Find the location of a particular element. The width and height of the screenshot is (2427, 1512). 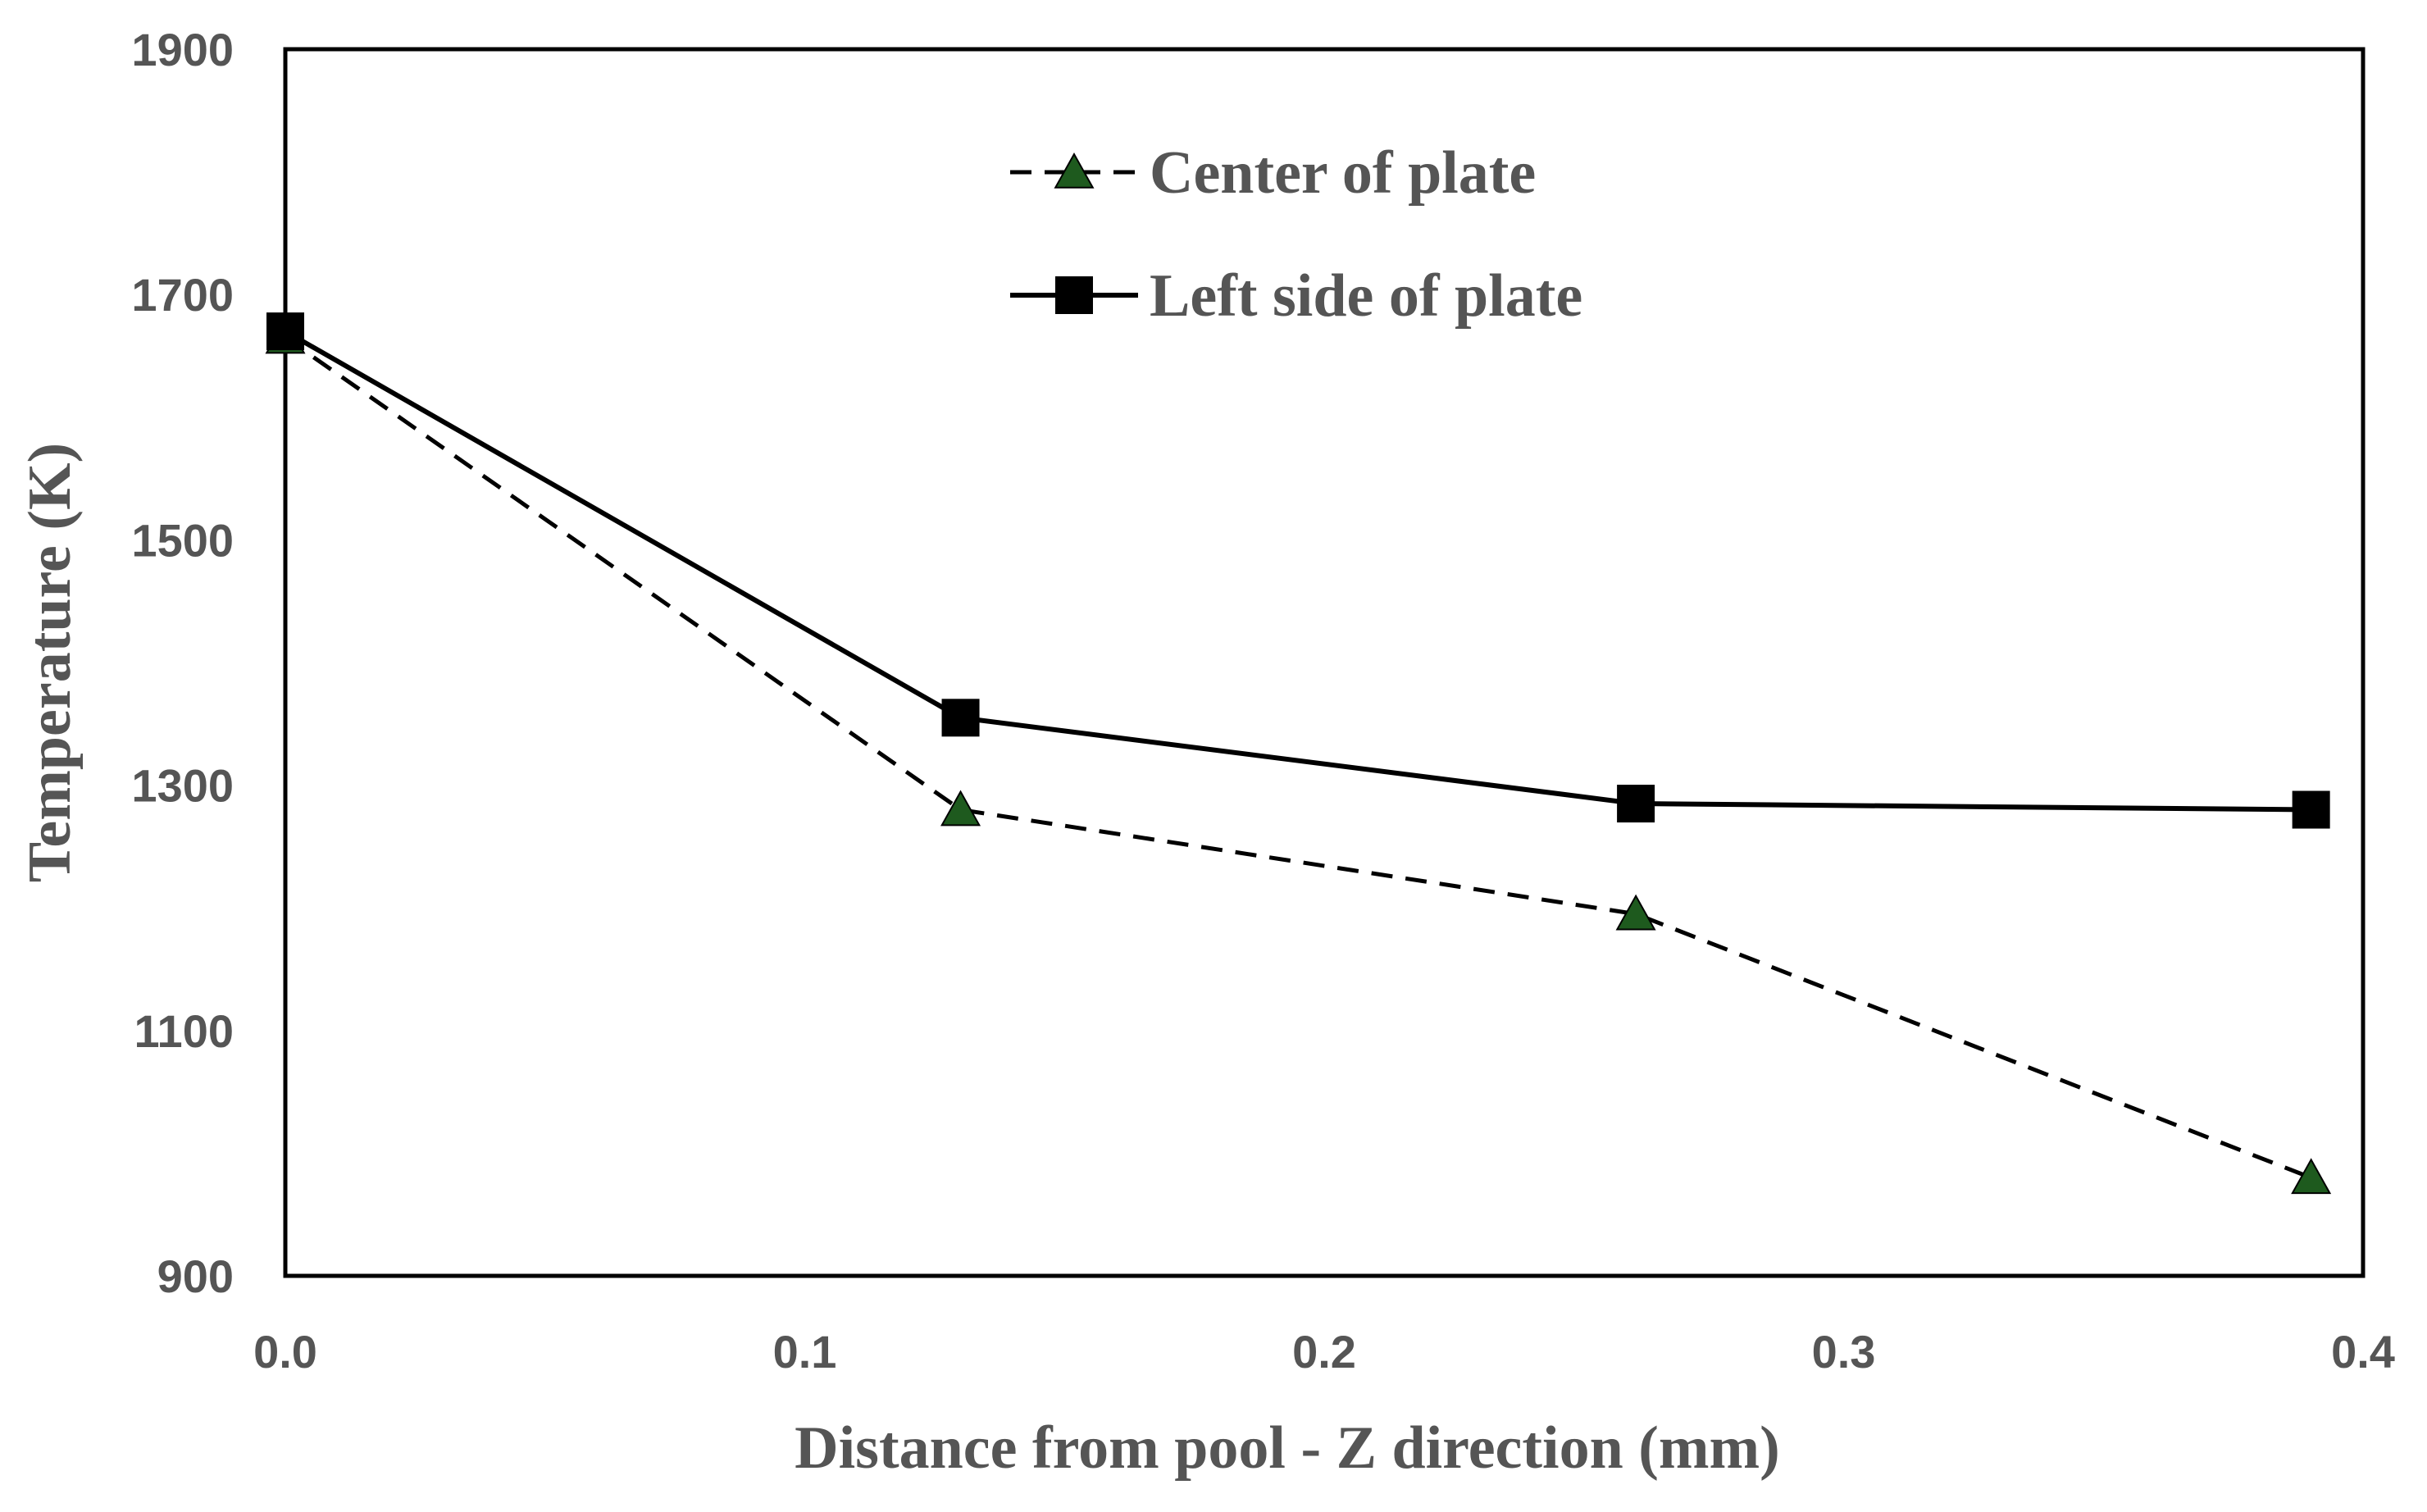

x-axis-title: Distance from pool - Z direction (mm) is located at coordinates (1287, 1448).